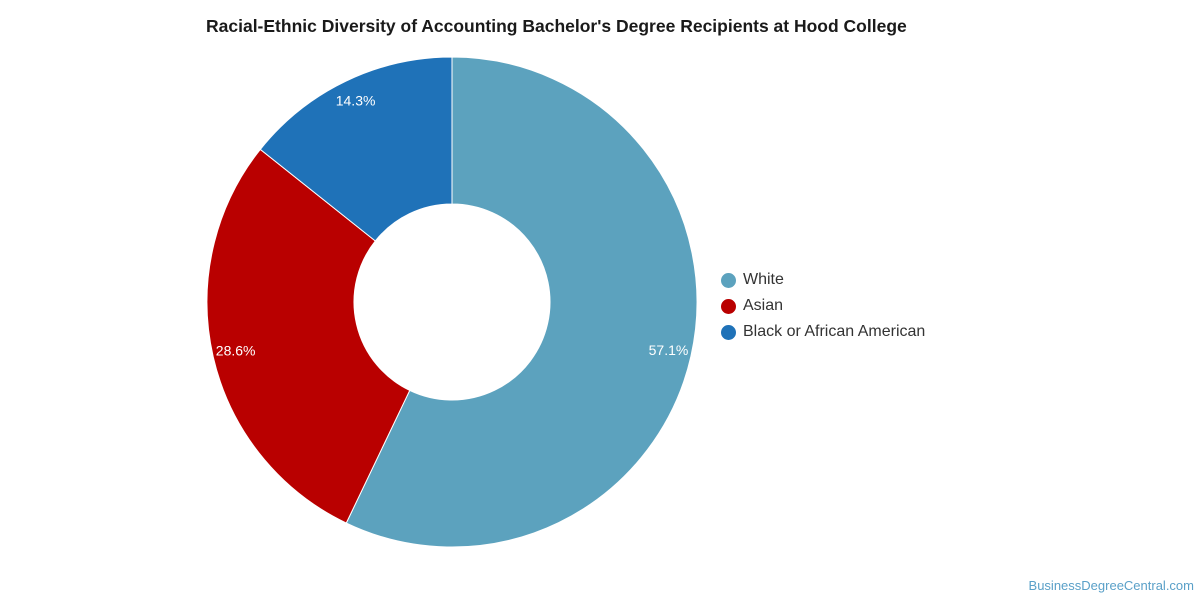 The height and width of the screenshot is (600, 1200). I want to click on legend-item-black-or-african-american: Black or African American, so click(823, 332).